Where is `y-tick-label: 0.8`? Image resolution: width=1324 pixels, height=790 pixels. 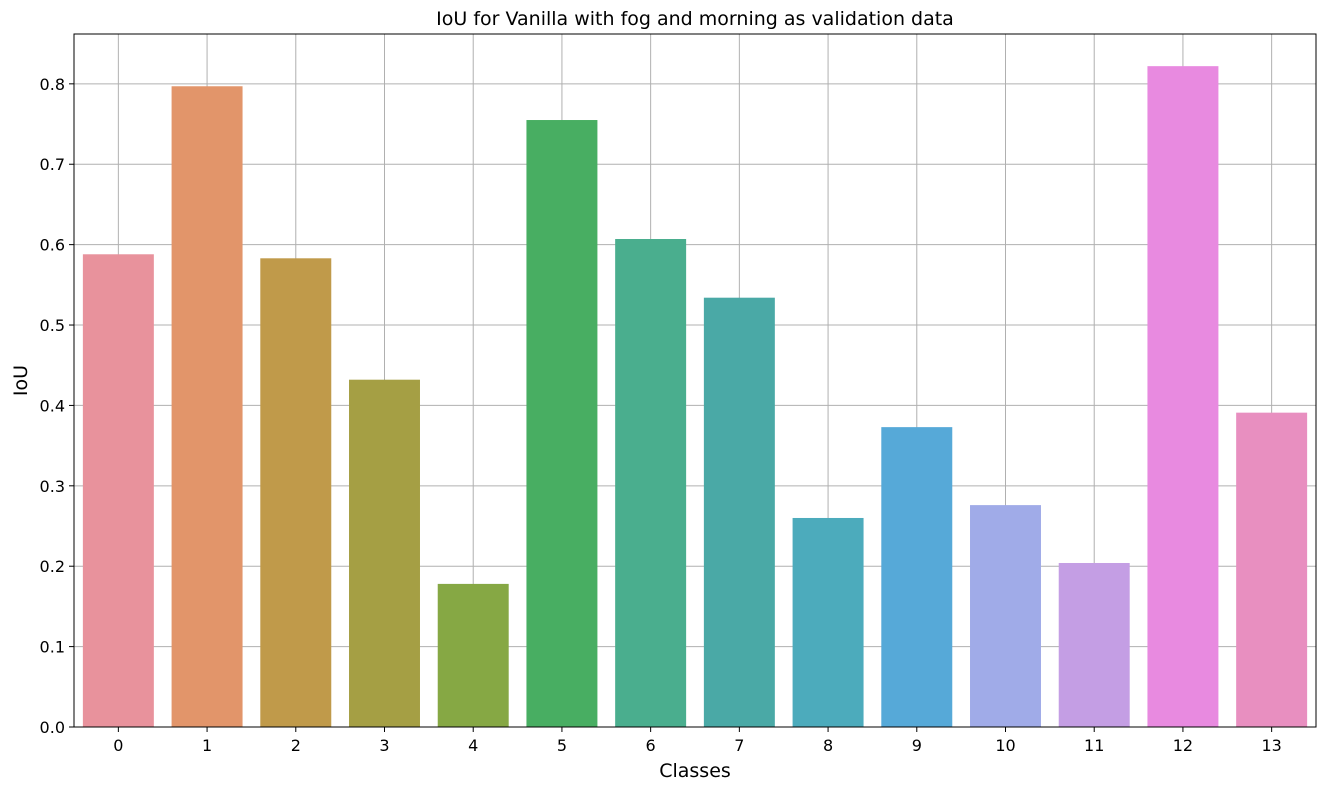
y-tick-label: 0.8 is located at coordinates (52, 84).